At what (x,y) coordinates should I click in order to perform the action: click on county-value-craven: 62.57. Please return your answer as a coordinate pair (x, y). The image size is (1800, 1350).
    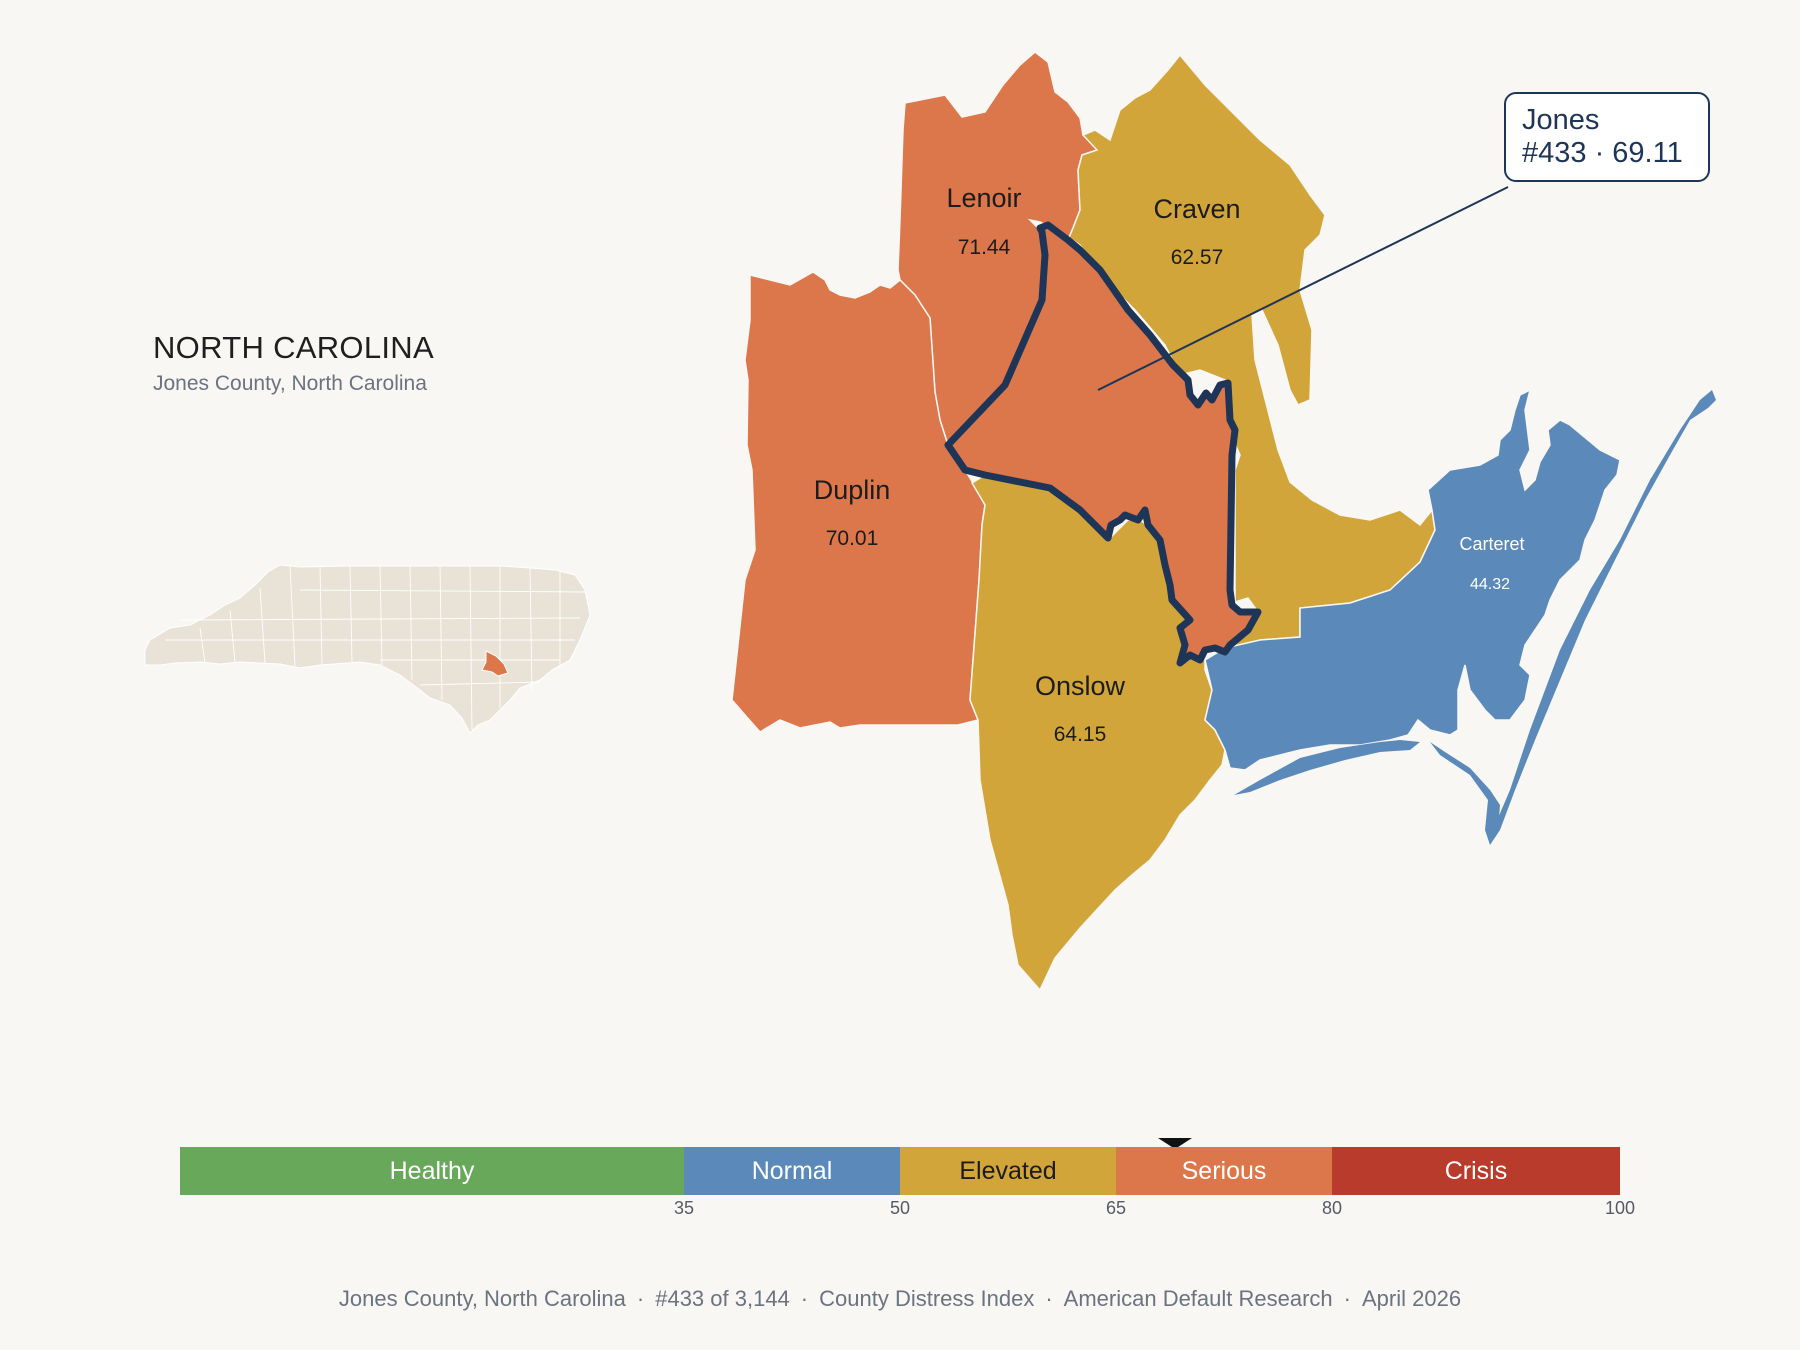
    Looking at the image, I should click on (1197, 257).